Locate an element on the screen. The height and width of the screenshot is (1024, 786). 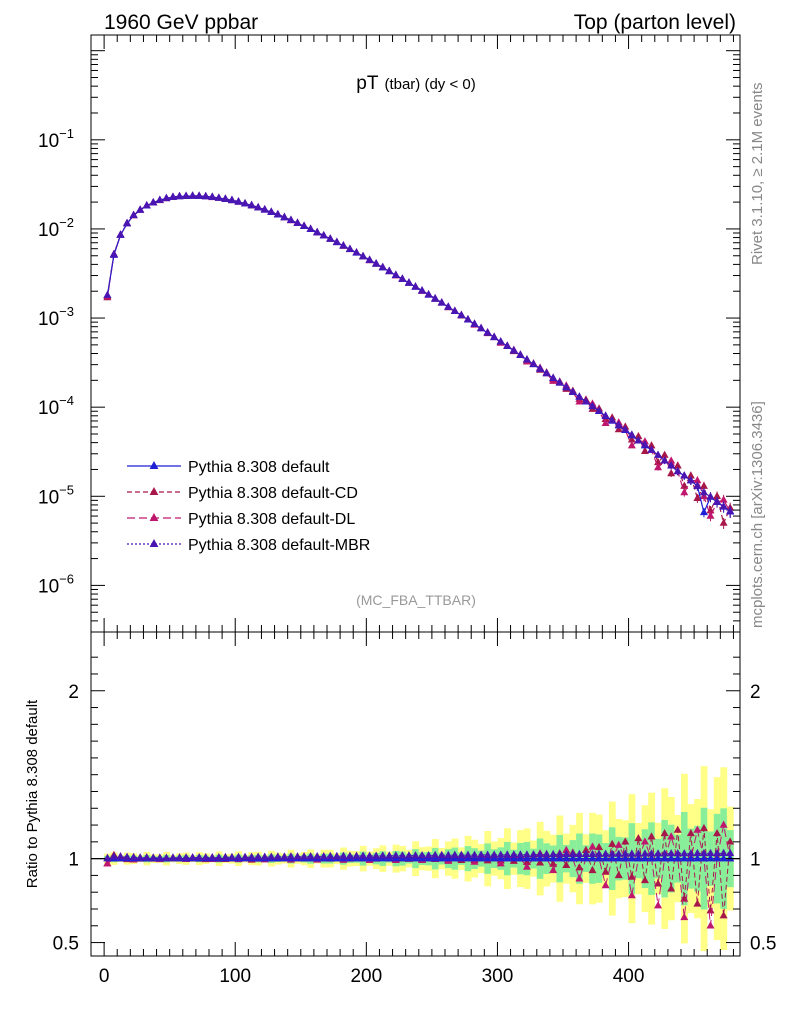
plot-title-main: pT is located at coordinates (367, 83).